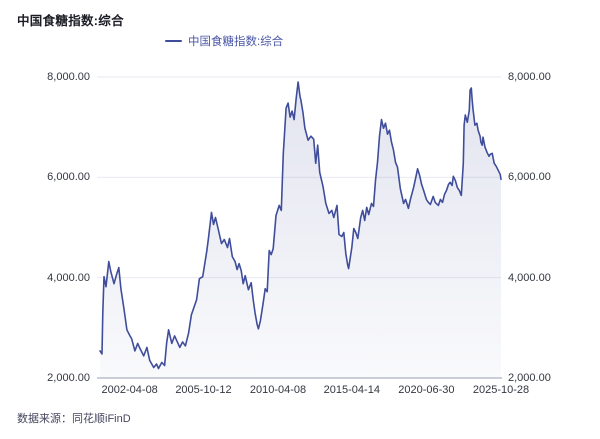 The height and width of the screenshot is (439, 600). Describe the element at coordinates (74, 419) in the screenshot. I see `source-note: 数据来源：同花顺iFinD` at that location.